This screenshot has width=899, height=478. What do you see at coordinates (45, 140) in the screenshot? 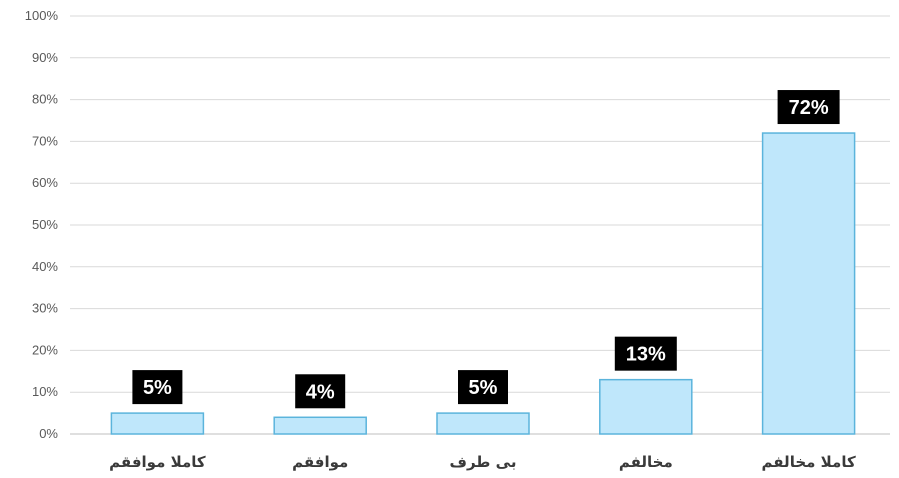
I see `y-tick-label: 70%` at bounding box center [45, 140].